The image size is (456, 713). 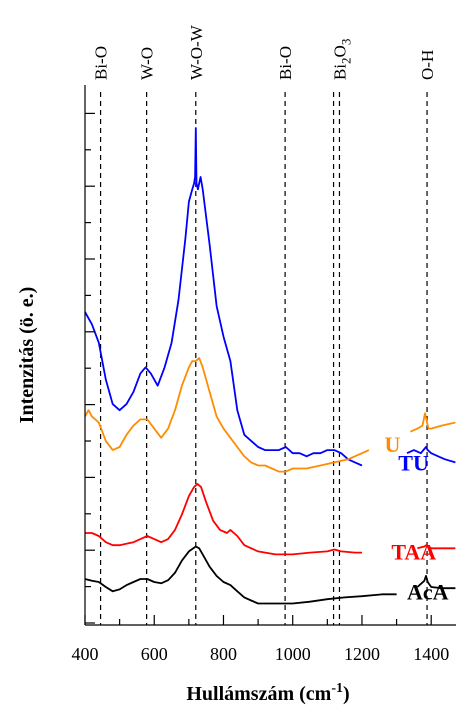 What do you see at coordinates (392, 444) in the screenshot?
I see `series-label-u: U` at bounding box center [392, 444].